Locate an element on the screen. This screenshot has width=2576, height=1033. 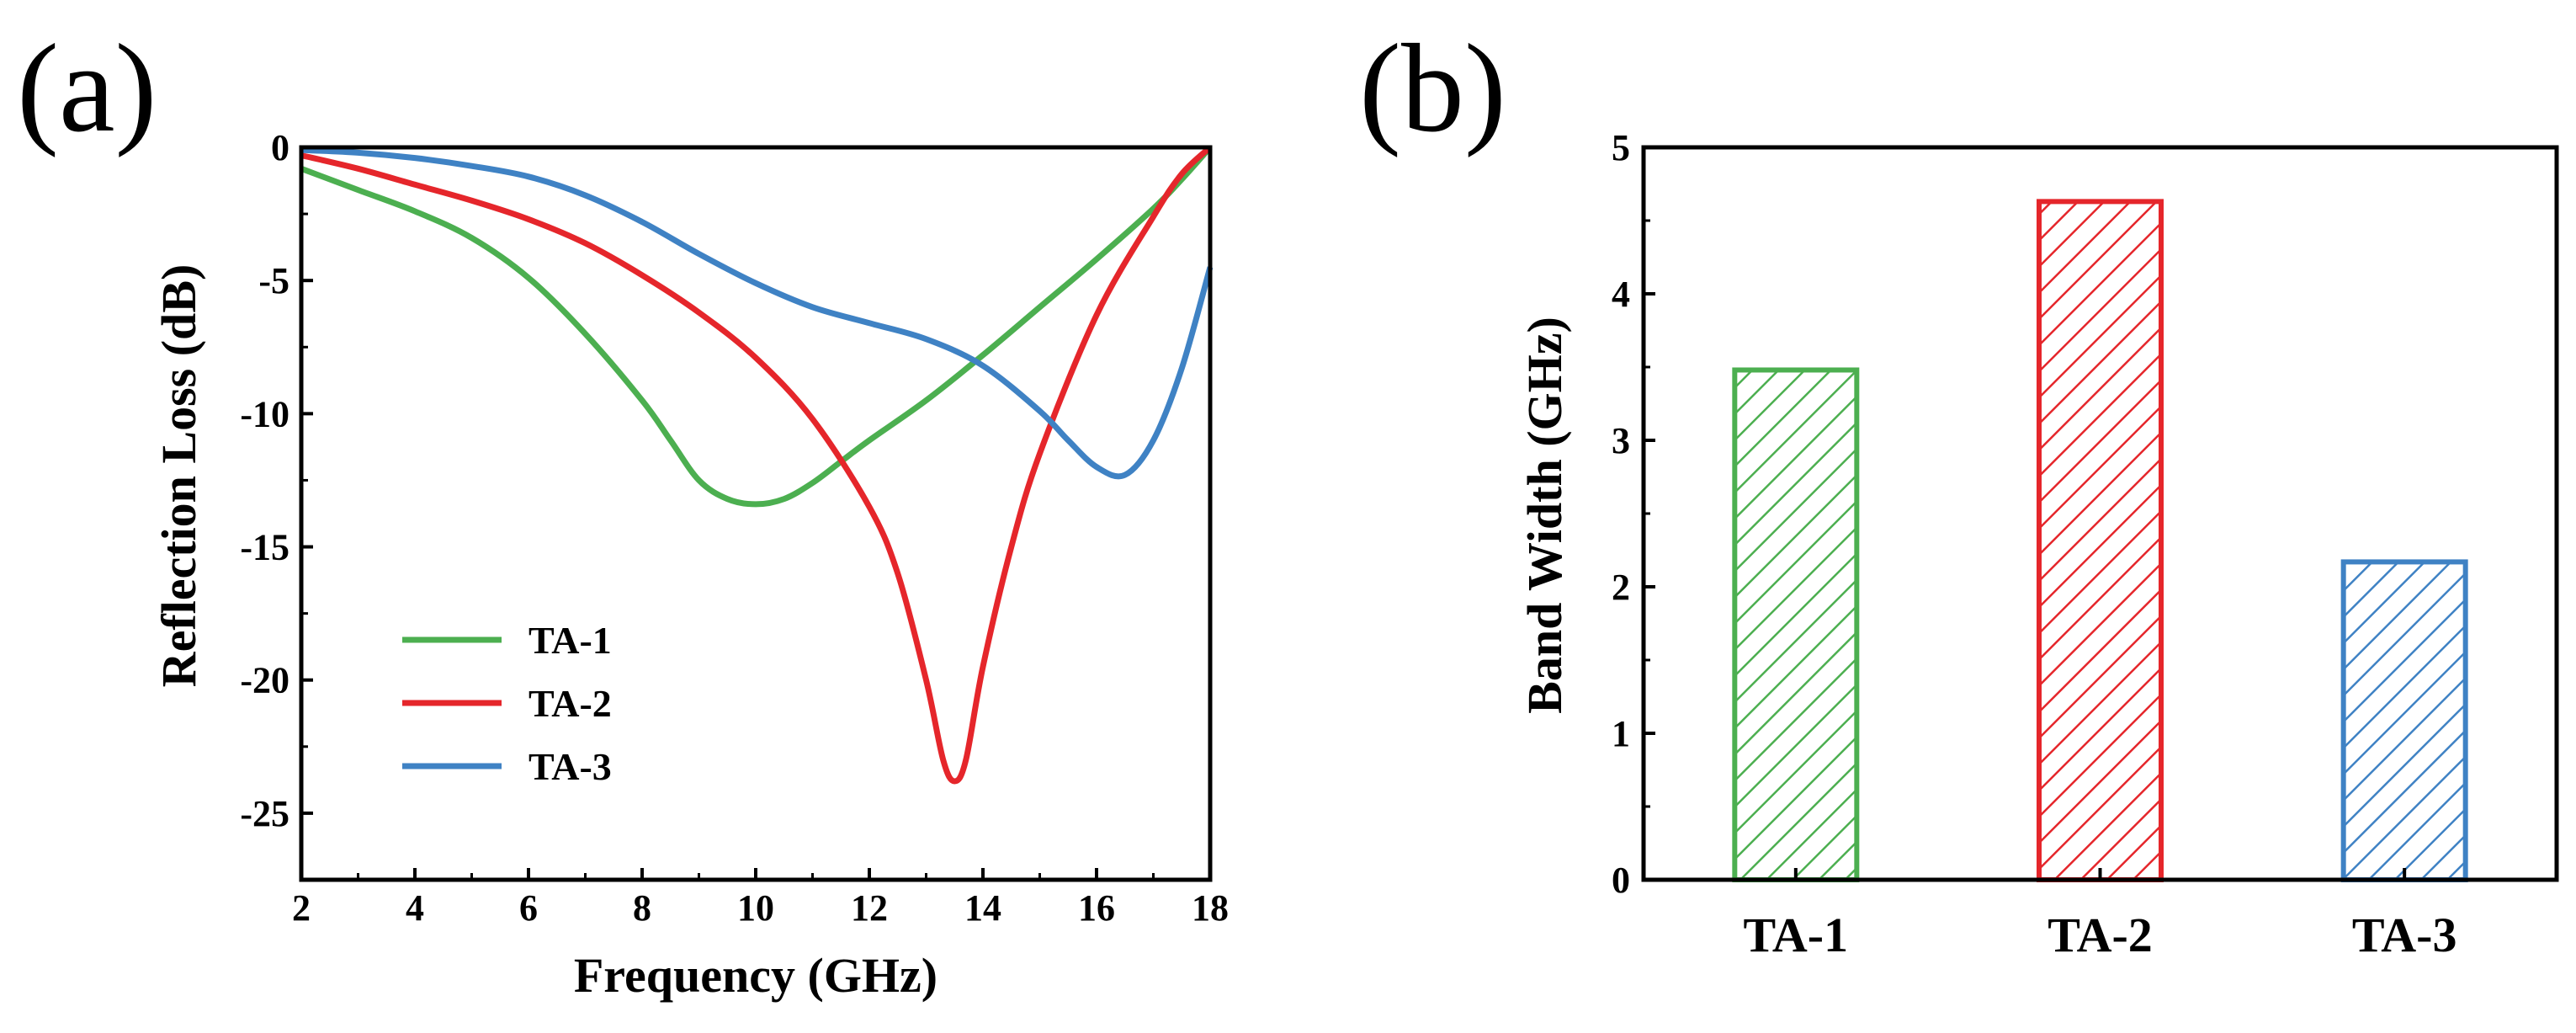
panel-a-x-ticks: 2 4 6 8 10 12 14 16 18 is located at coordinates (761, 898).